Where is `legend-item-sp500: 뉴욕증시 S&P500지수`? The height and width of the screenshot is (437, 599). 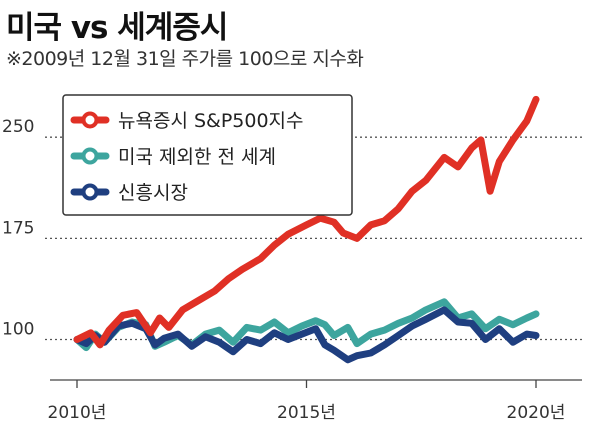
legend-item-sp500: 뉴욕증시 S&P500지수 is located at coordinates (187, 121).